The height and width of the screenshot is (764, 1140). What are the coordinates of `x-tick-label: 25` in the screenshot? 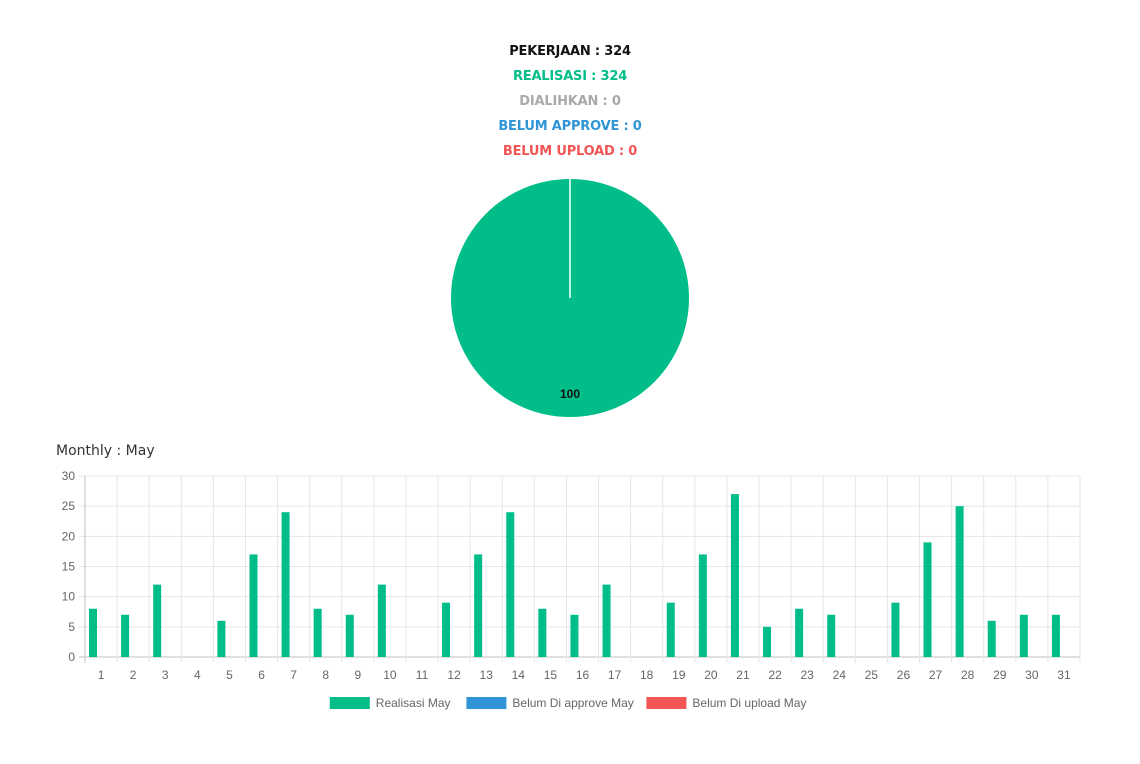 It's located at (872, 675).